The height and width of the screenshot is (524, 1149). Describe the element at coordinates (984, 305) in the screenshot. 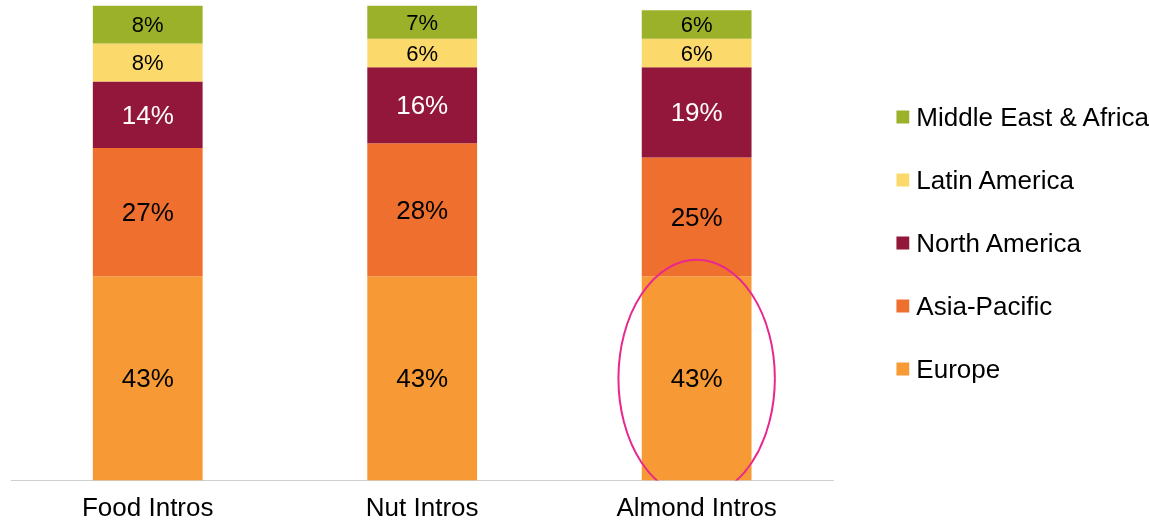

I see `legend-label: Asia-Pacific` at that location.